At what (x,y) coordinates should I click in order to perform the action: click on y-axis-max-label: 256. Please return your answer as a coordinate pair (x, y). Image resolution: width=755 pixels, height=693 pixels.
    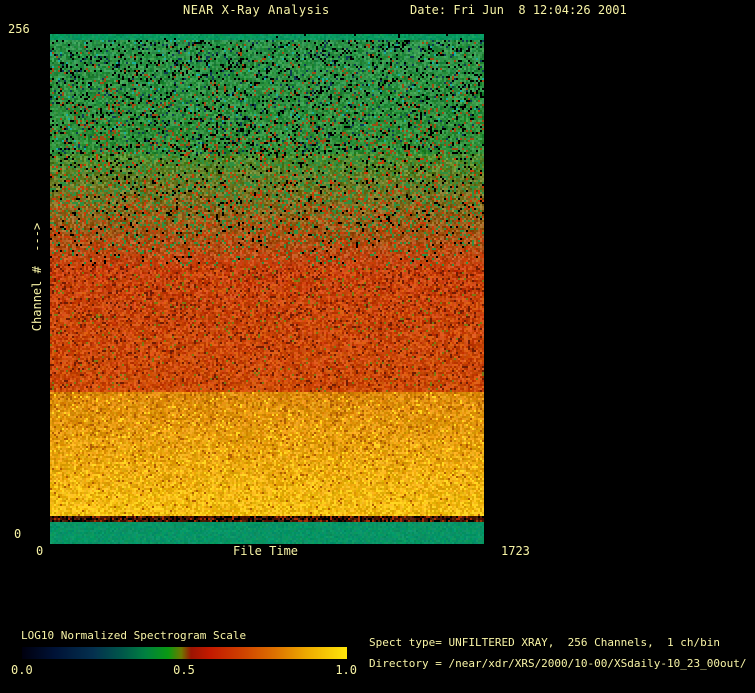
    Looking at the image, I should click on (19, 29).